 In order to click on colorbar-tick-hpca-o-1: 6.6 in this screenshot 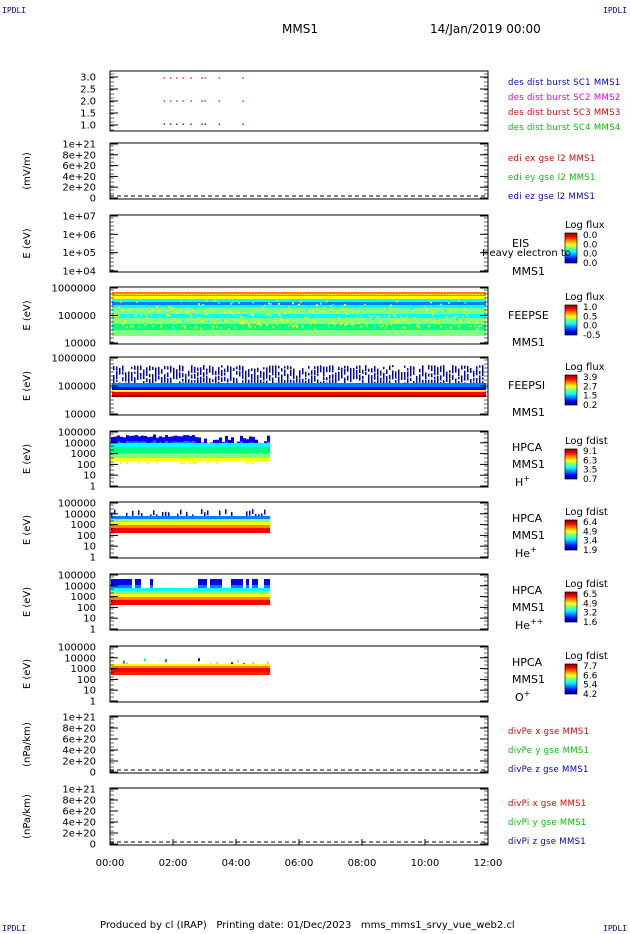, I will do `click(590, 676)`.